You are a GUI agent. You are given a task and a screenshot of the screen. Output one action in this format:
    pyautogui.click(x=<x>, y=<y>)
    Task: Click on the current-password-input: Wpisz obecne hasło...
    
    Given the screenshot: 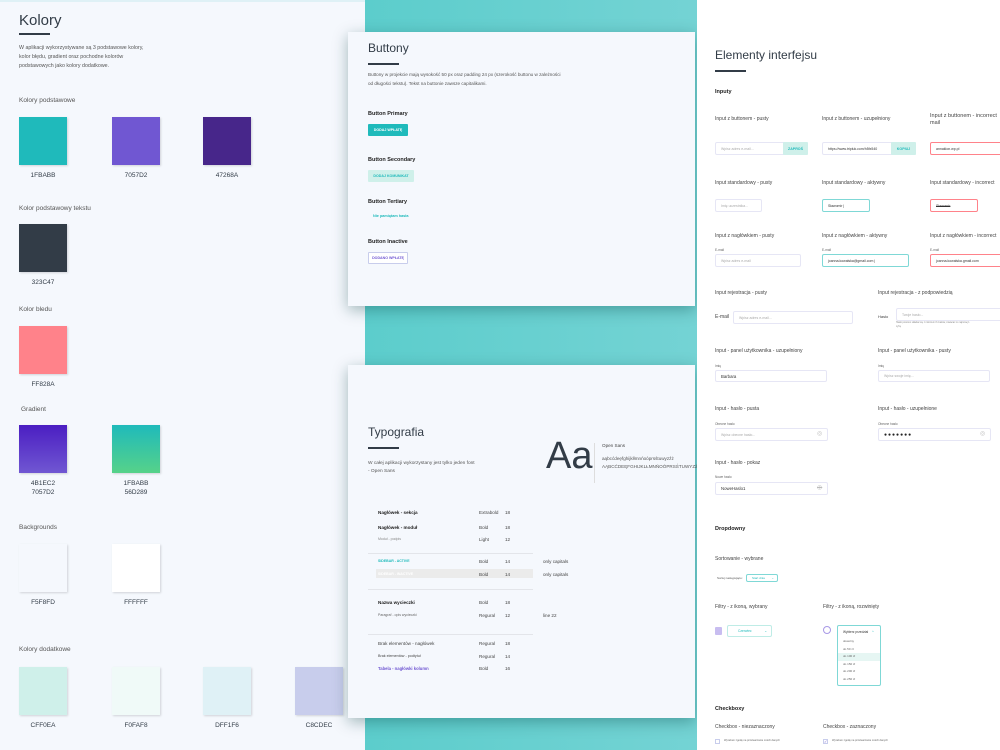 What is the action you would take?
    pyautogui.click(x=771, y=434)
    